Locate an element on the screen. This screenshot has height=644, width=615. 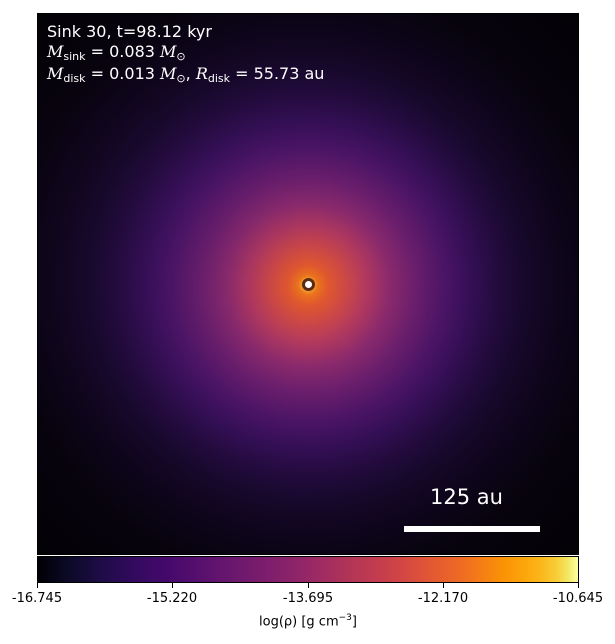
scale-bar is located at coordinates (472, 529).